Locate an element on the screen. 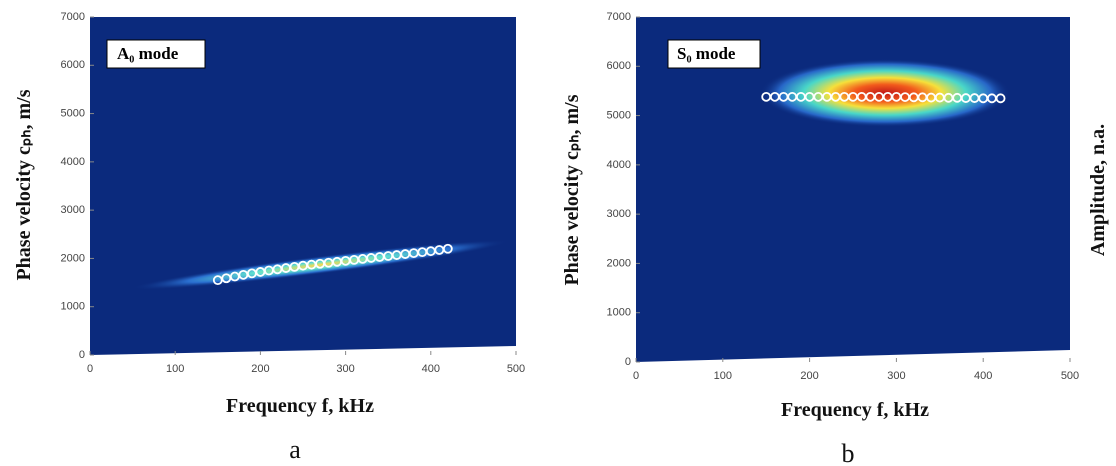  colorbar-label: Amplitude, n.a. is located at coordinates (1098, 190).